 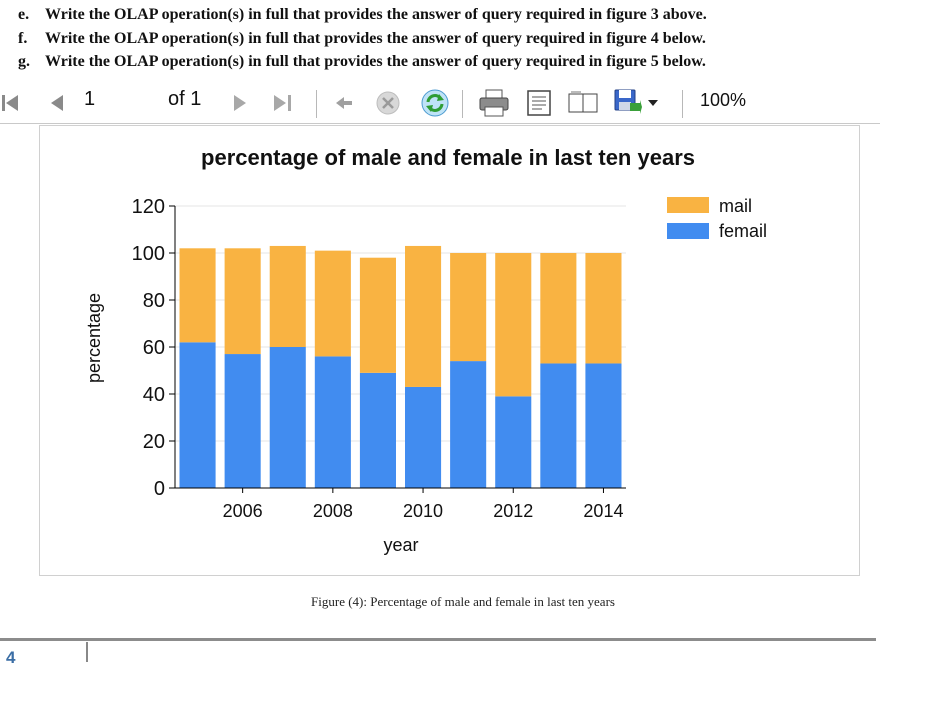 I want to click on bar-mail-2006, so click(x=242, y=301).